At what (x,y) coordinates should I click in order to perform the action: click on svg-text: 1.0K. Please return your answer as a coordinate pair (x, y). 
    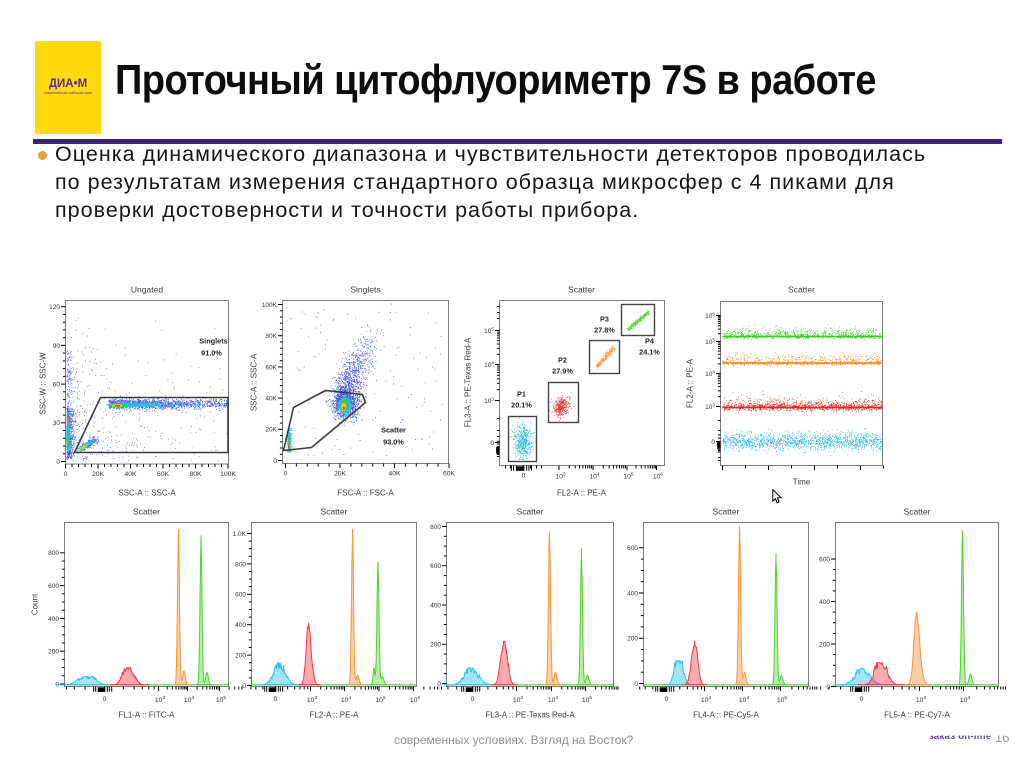
    Looking at the image, I should click on (240, 534).